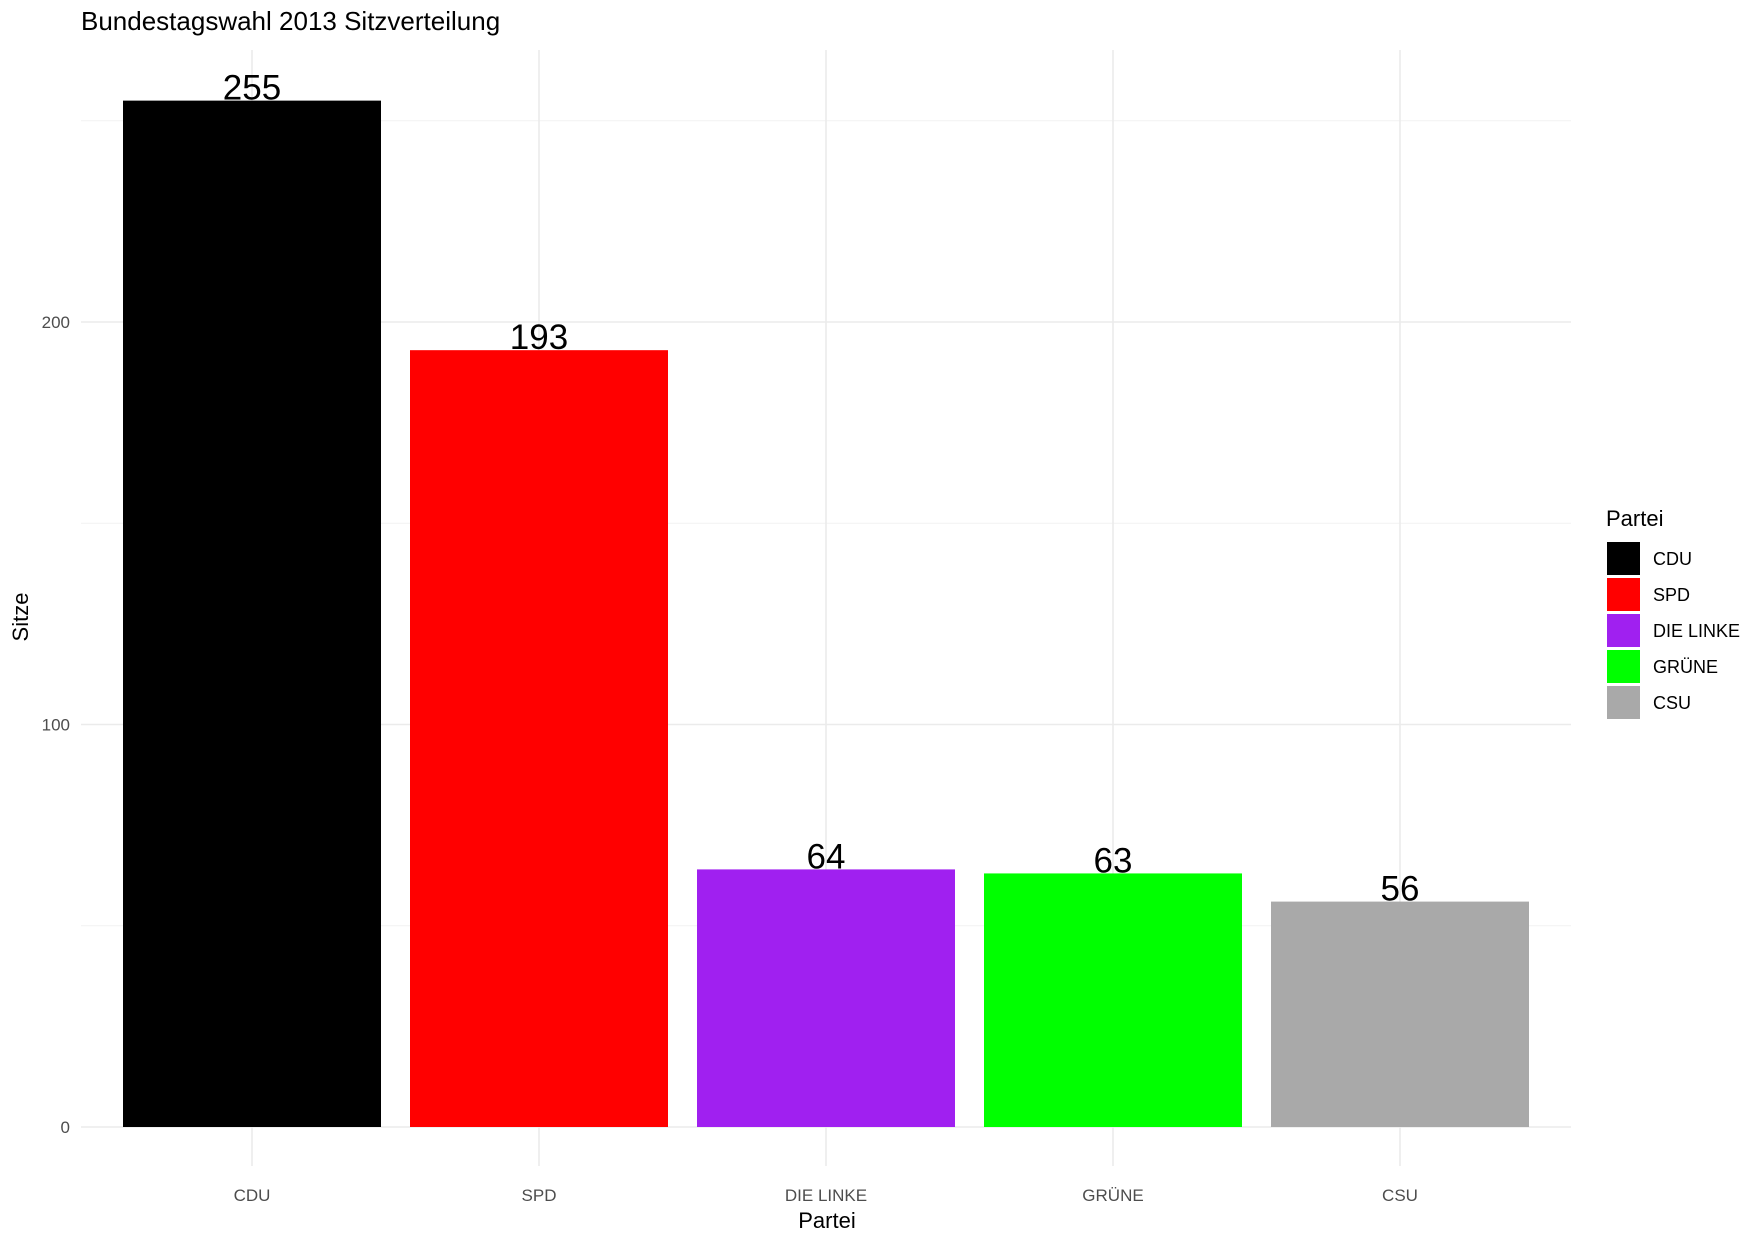 Image resolution: width=1753 pixels, height=1240 pixels. Describe the element at coordinates (826, 856) in the screenshot. I see `data-label: 64` at that location.